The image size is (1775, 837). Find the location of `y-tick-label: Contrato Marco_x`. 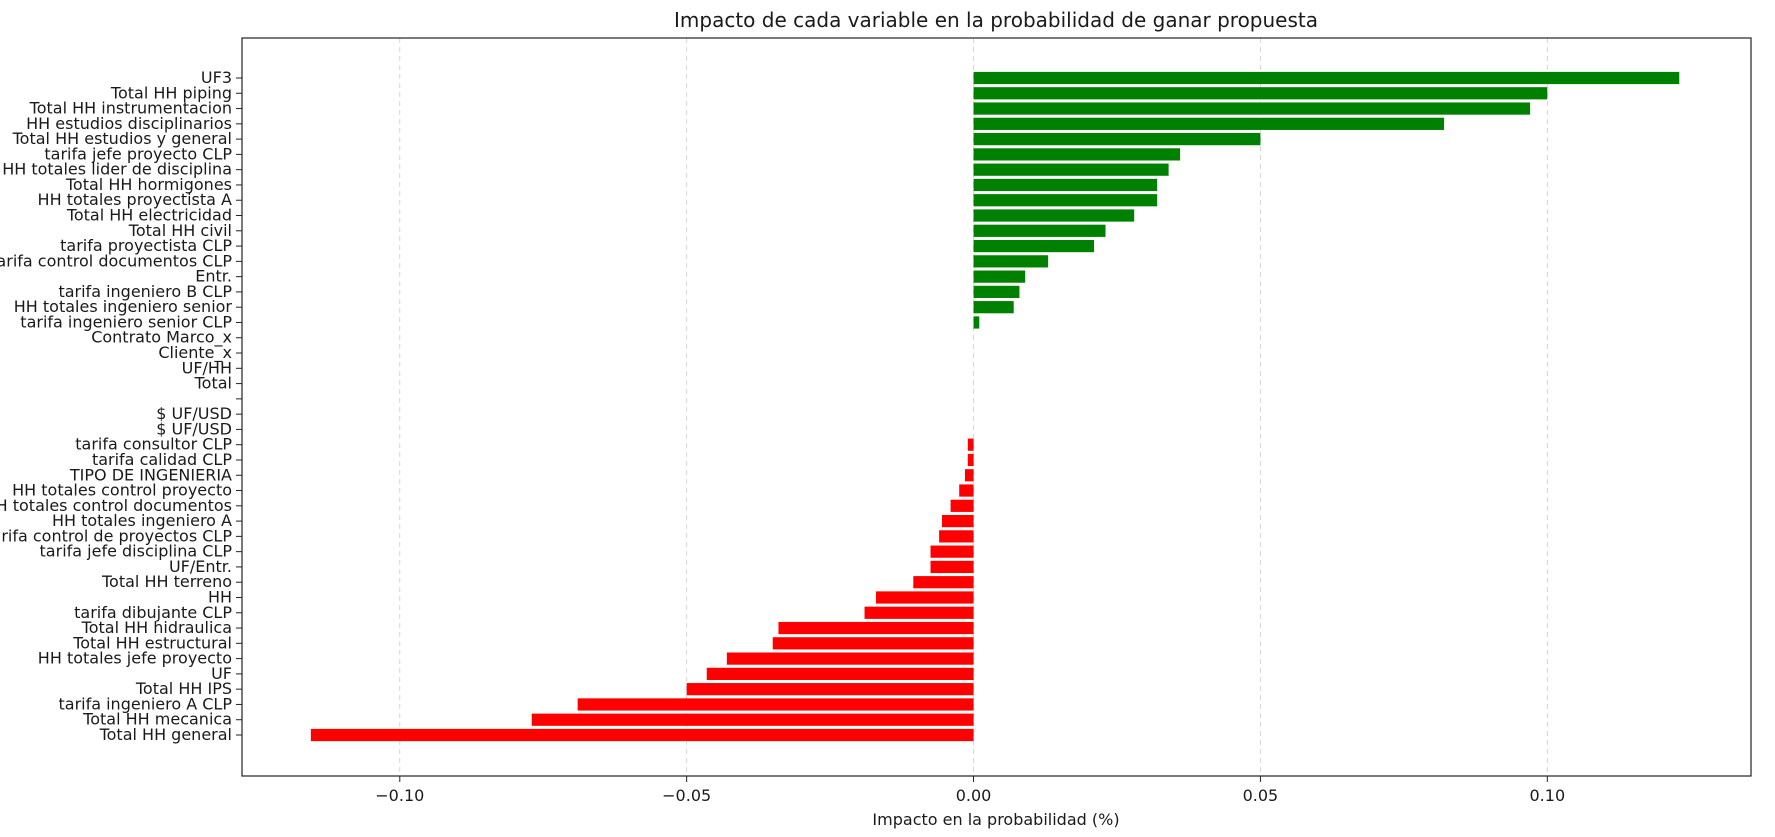

y-tick-label: Contrato Marco_x is located at coordinates (161, 338).